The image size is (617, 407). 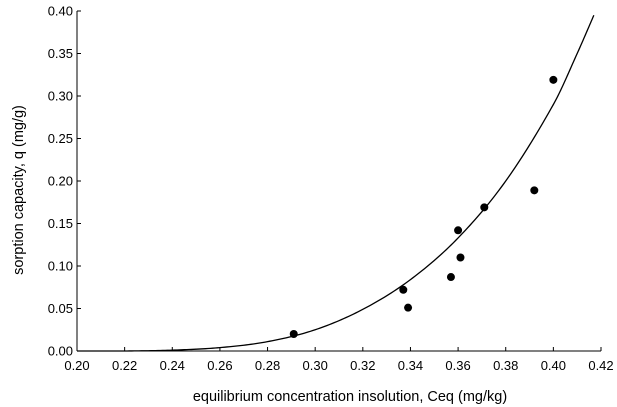 What do you see at coordinates (19, 190) in the screenshot?
I see `y-axis-title: sorption capacity, q (mg/g)` at bounding box center [19, 190].